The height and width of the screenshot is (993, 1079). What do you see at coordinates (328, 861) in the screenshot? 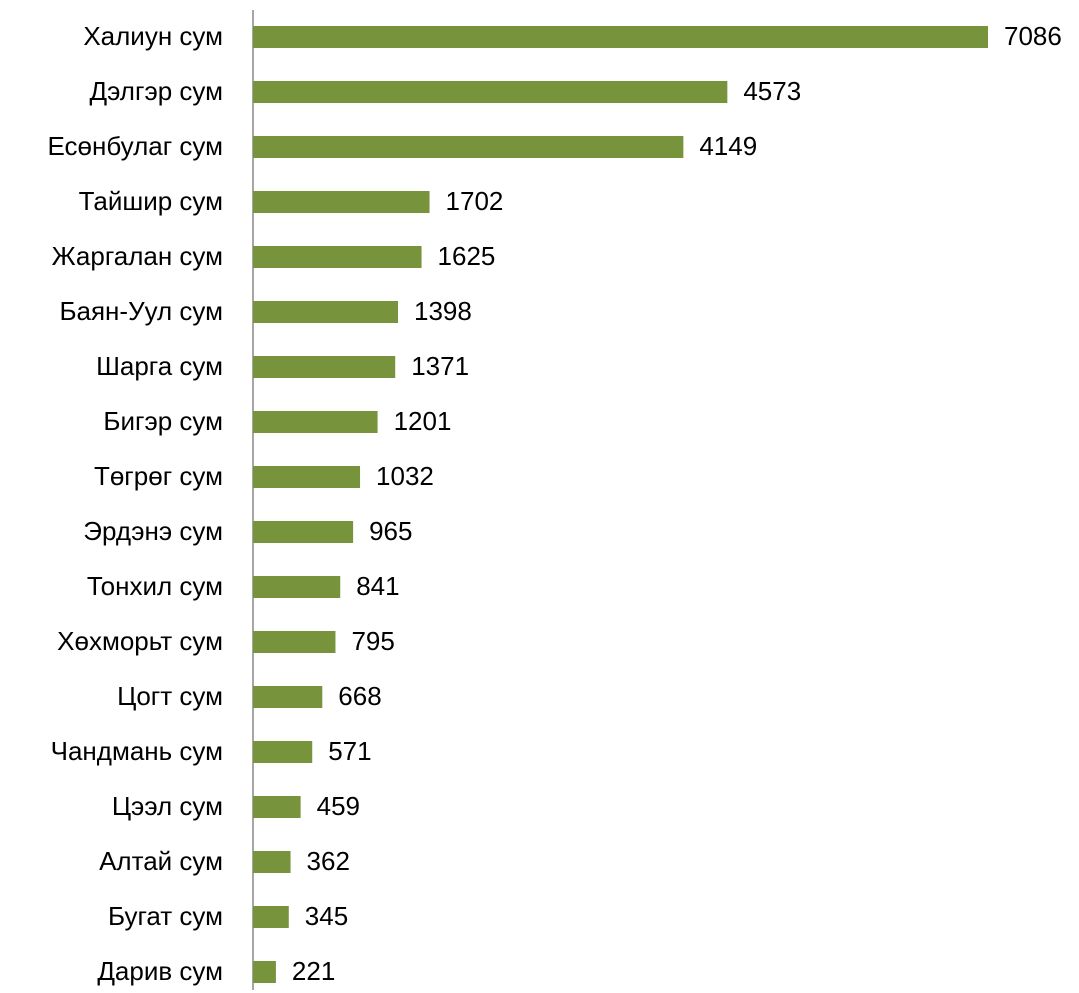
I see `data-label: 362` at bounding box center [328, 861].